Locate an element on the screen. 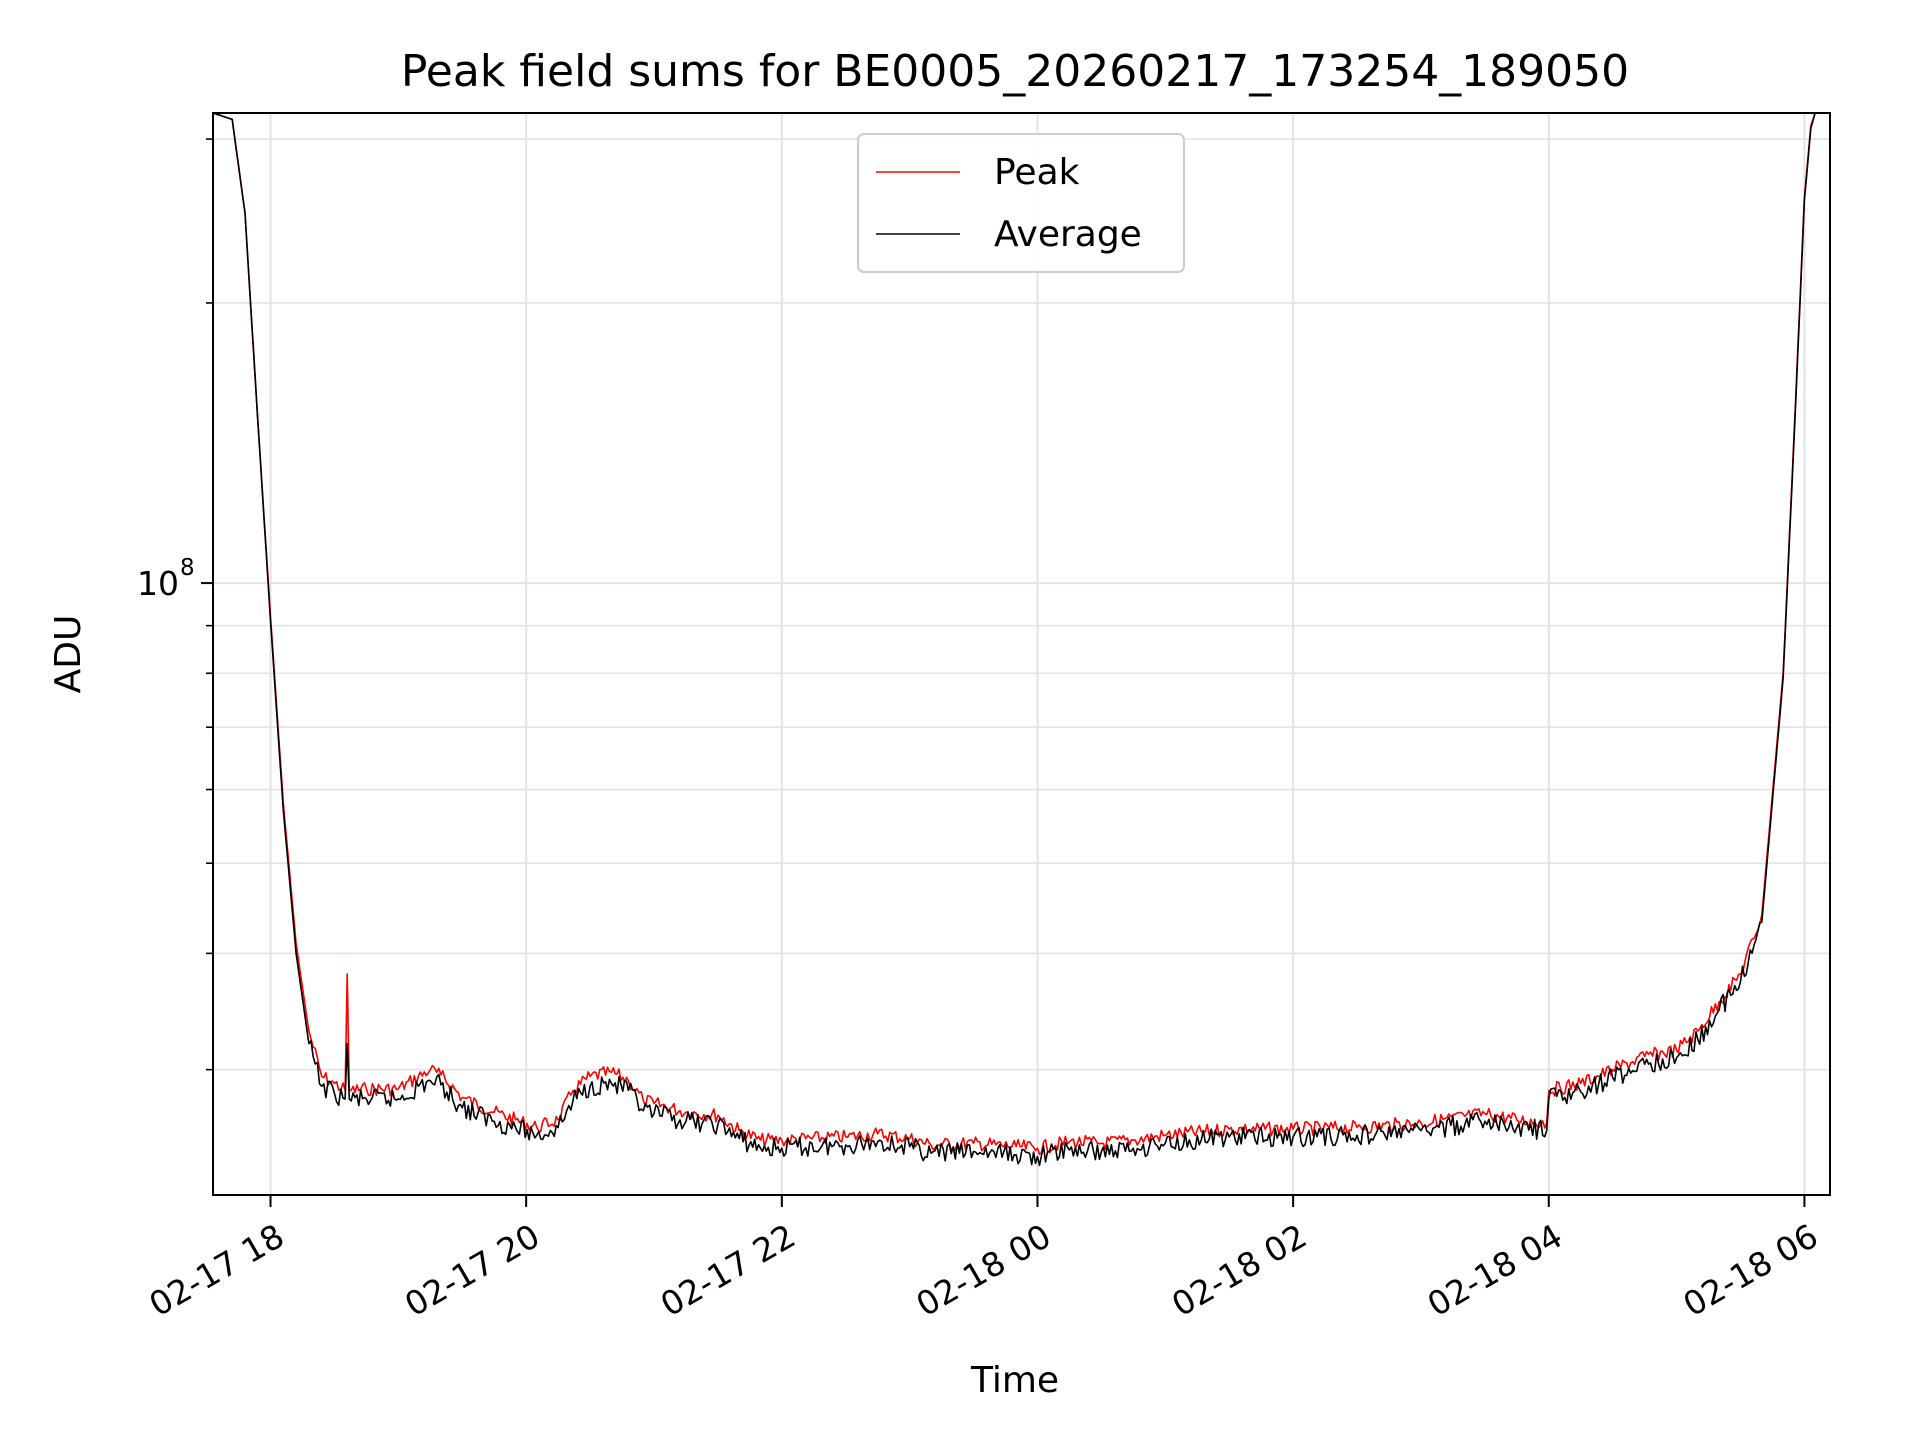 Image resolution: width=1920 pixels, height=1440 pixels. y-tick-label-exponent: 8 is located at coordinates (187, 568).